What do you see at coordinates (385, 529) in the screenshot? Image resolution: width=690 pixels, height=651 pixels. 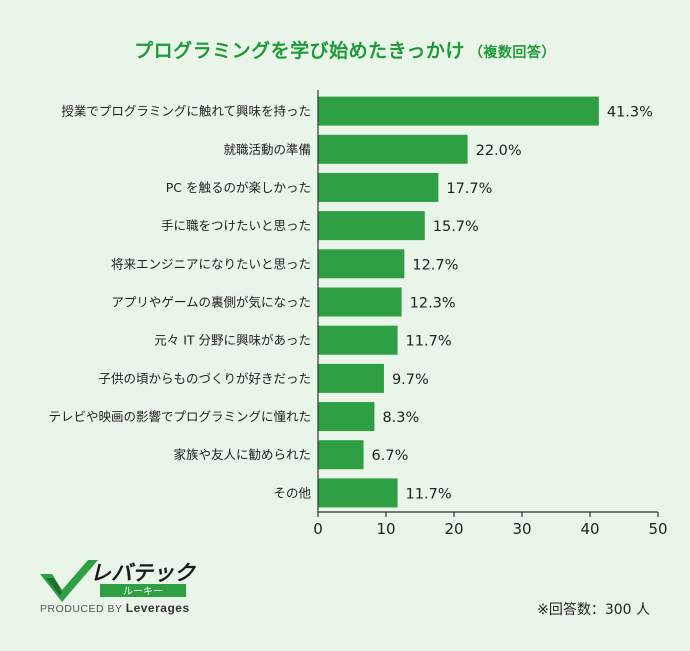 I see `x-tick-label: 10` at bounding box center [385, 529].